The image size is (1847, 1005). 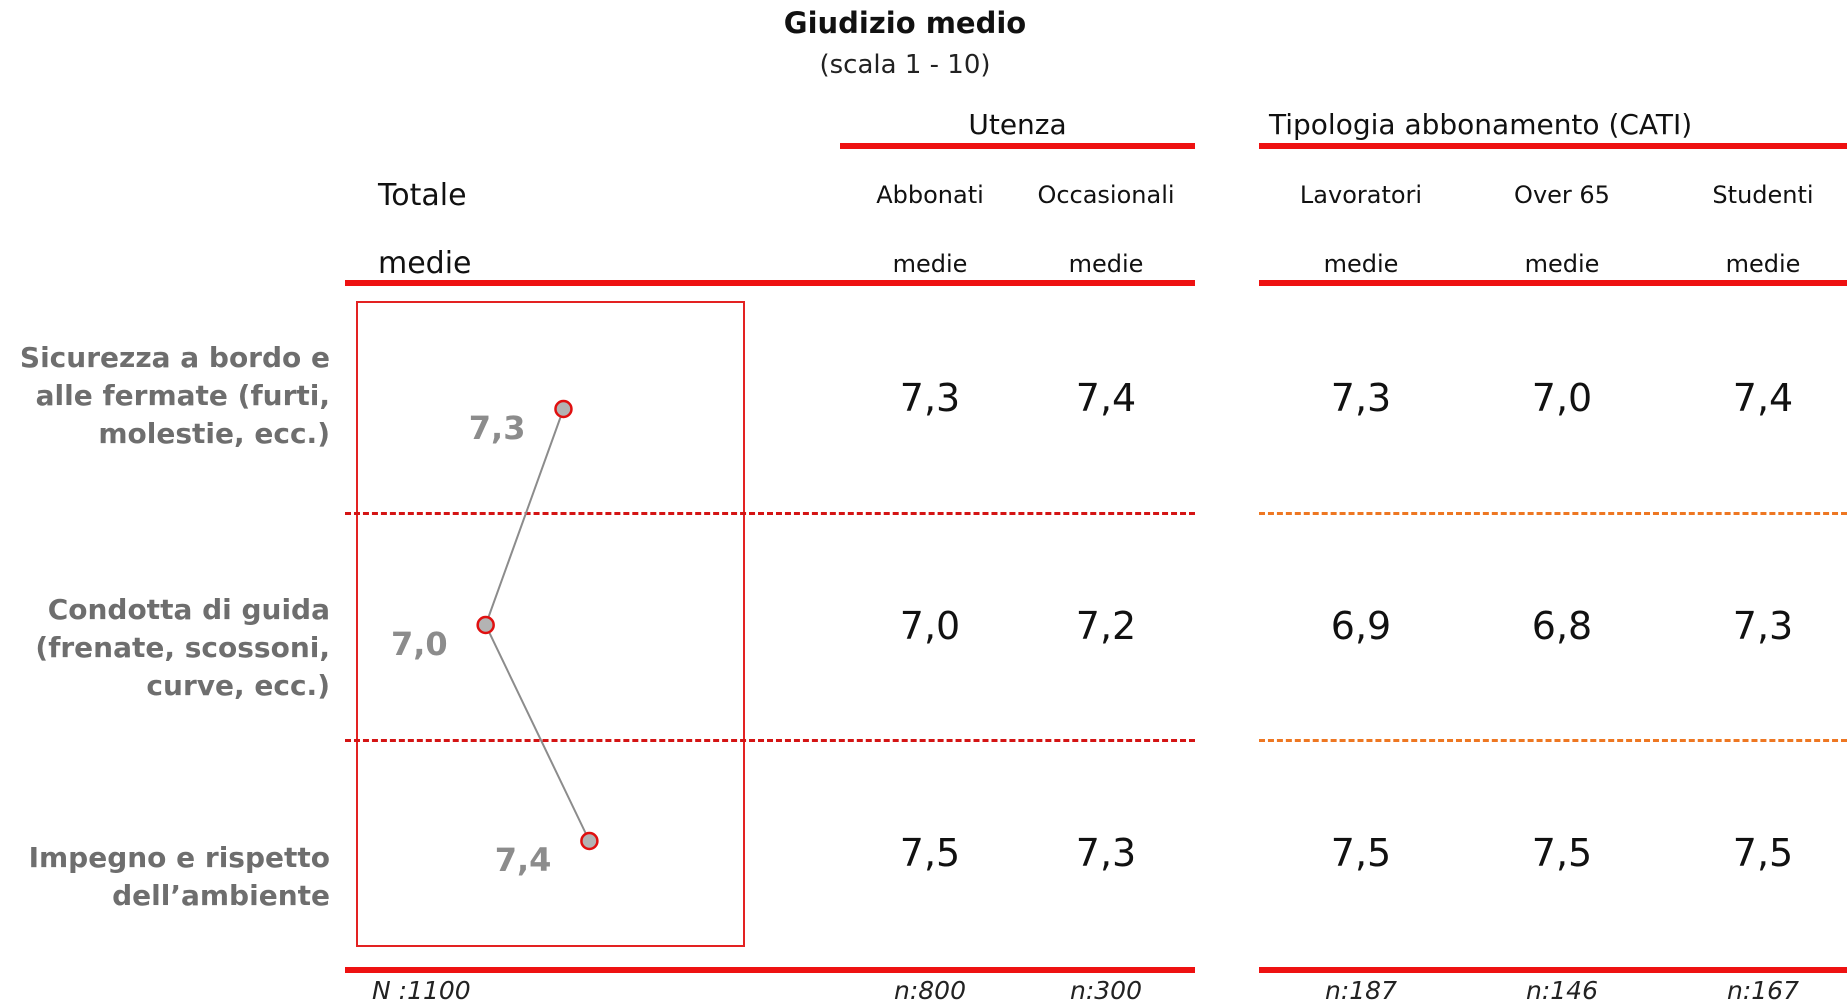 I want to click on value-cell: 7,2, so click(x=1106, y=626).